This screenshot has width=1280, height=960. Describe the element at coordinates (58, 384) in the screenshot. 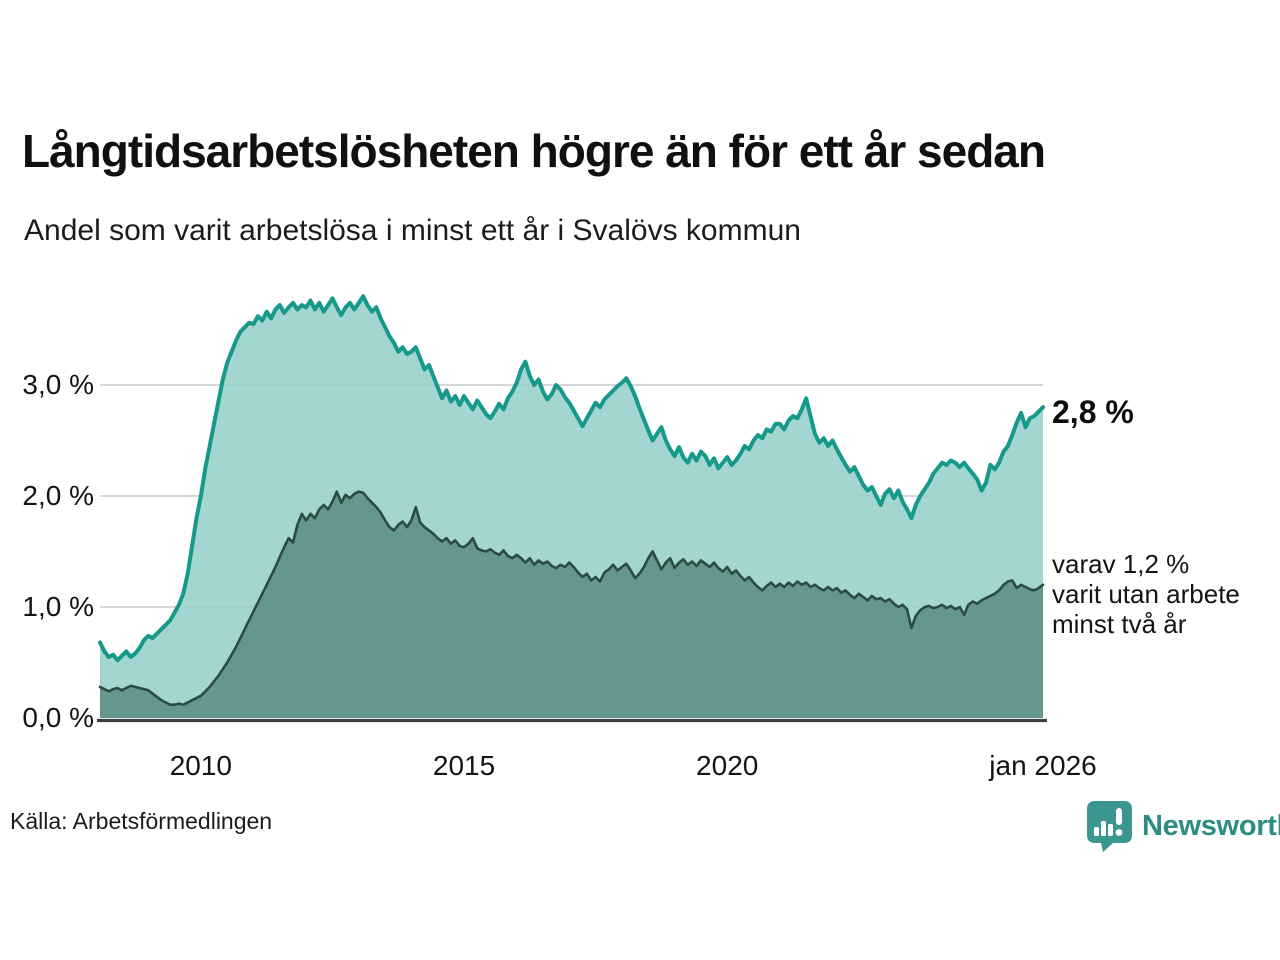

I see `y-tick-3: 3,0 %` at that location.